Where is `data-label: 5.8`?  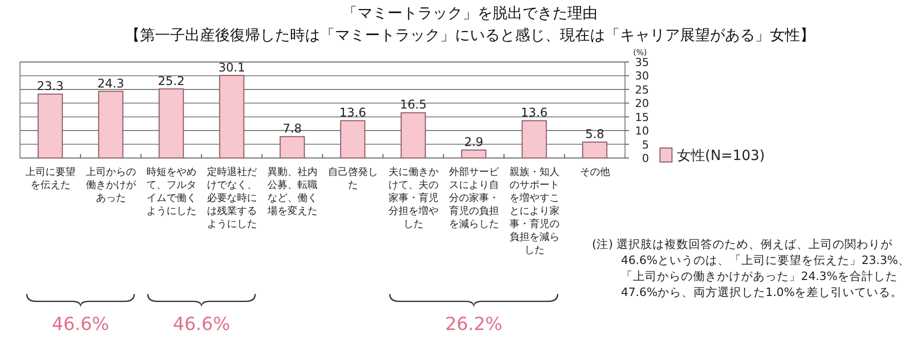 data-label: 5.8 is located at coordinates (594, 134).